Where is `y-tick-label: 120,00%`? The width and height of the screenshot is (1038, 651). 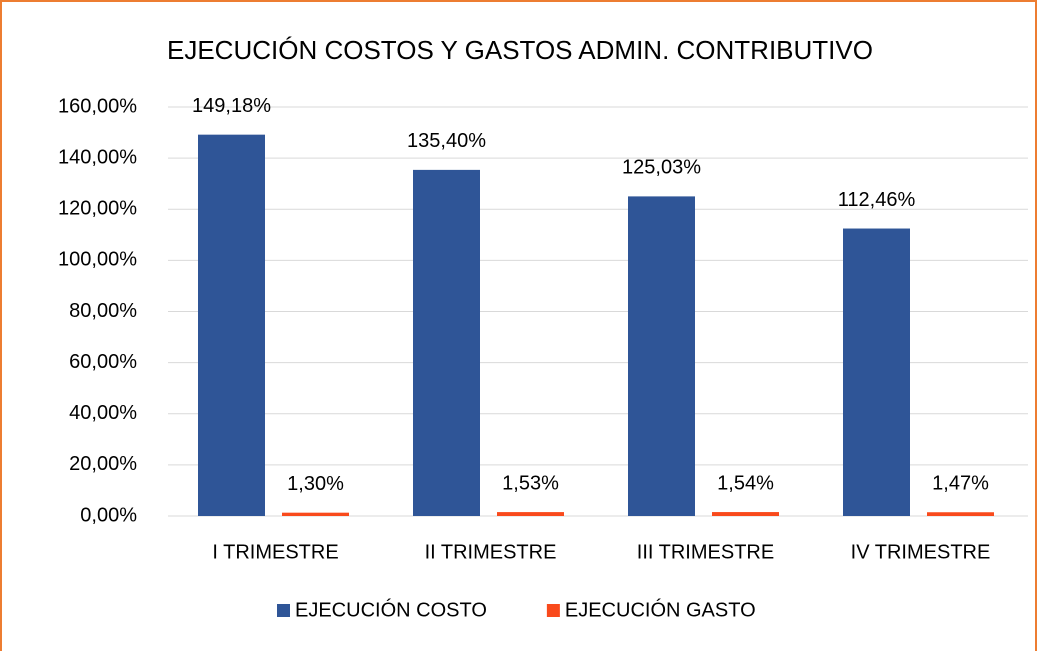 y-tick-label: 120,00% is located at coordinates (97, 209).